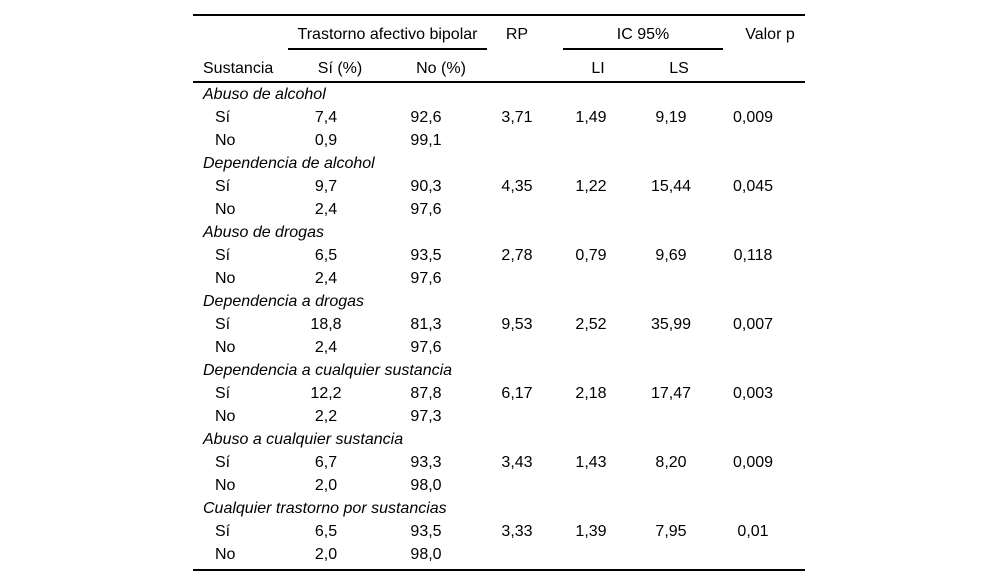 This screenshot has width=1000, height=586. I want to click on cell-ls: 9,19, so click(671, 117).